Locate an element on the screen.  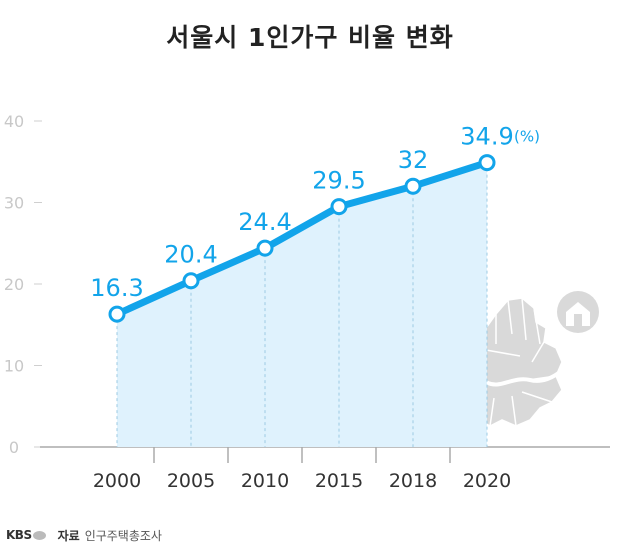
chart-title: 서울시 1인가구 비율 변화 is located at coordinates (310, 37).